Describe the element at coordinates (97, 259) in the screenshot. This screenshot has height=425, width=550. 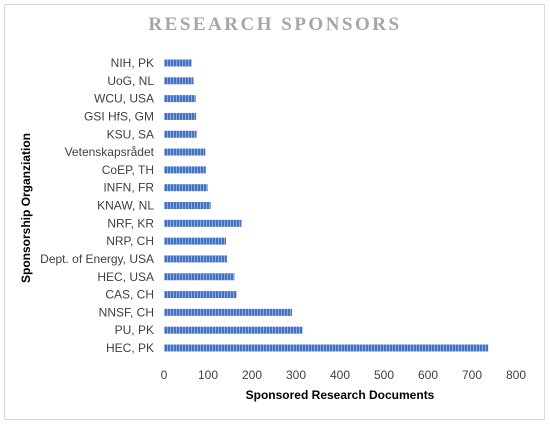
I see `y-tick-label: Dept. of Energy, USA` at that location.